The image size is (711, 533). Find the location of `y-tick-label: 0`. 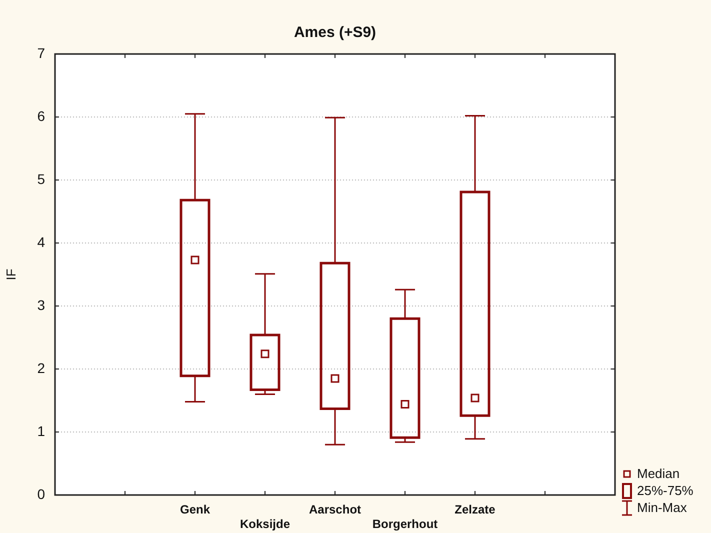

y-tick-label: 0 is located at coordinates (41, 494).